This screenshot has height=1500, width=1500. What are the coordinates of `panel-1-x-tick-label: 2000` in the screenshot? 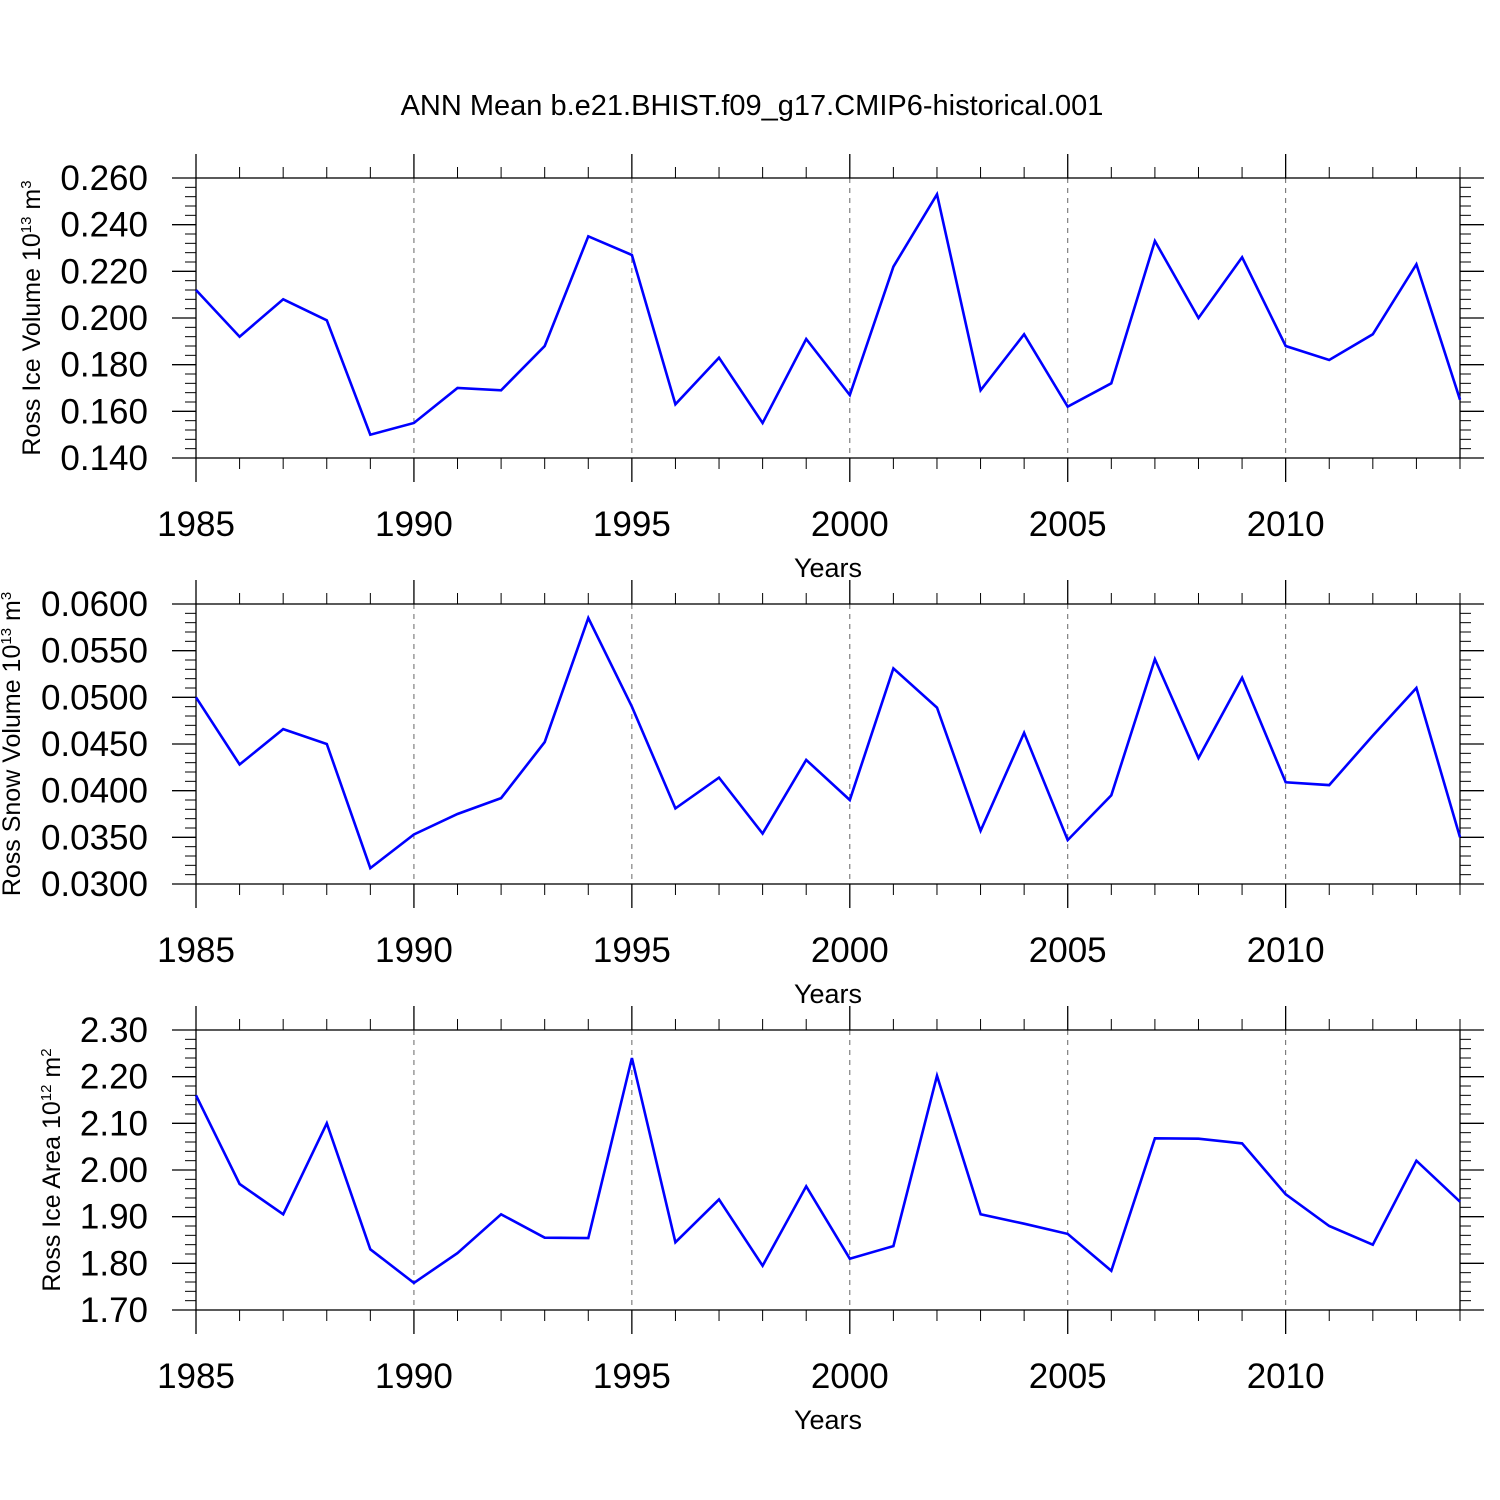 It's located at (850, 524).